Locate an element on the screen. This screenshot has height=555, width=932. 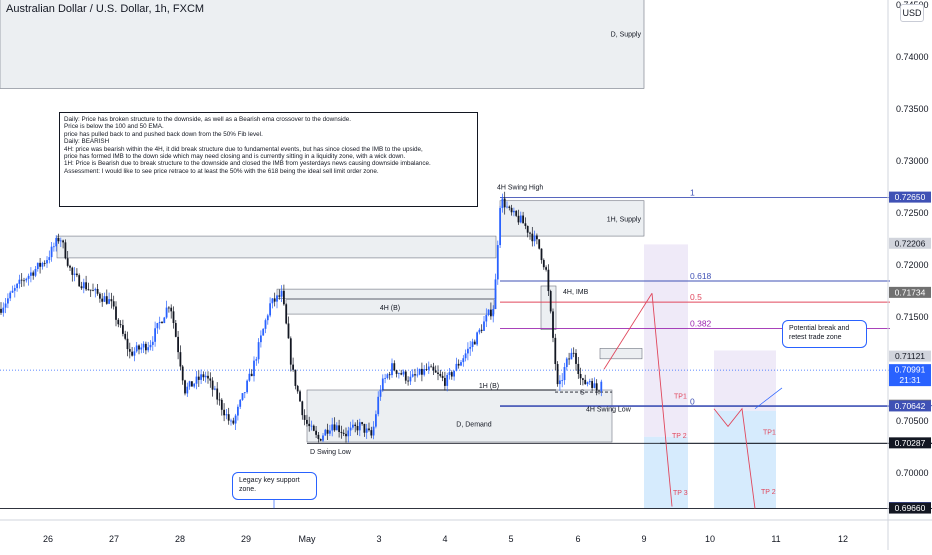
currency-button: USD is located at coordinates (912, 13).